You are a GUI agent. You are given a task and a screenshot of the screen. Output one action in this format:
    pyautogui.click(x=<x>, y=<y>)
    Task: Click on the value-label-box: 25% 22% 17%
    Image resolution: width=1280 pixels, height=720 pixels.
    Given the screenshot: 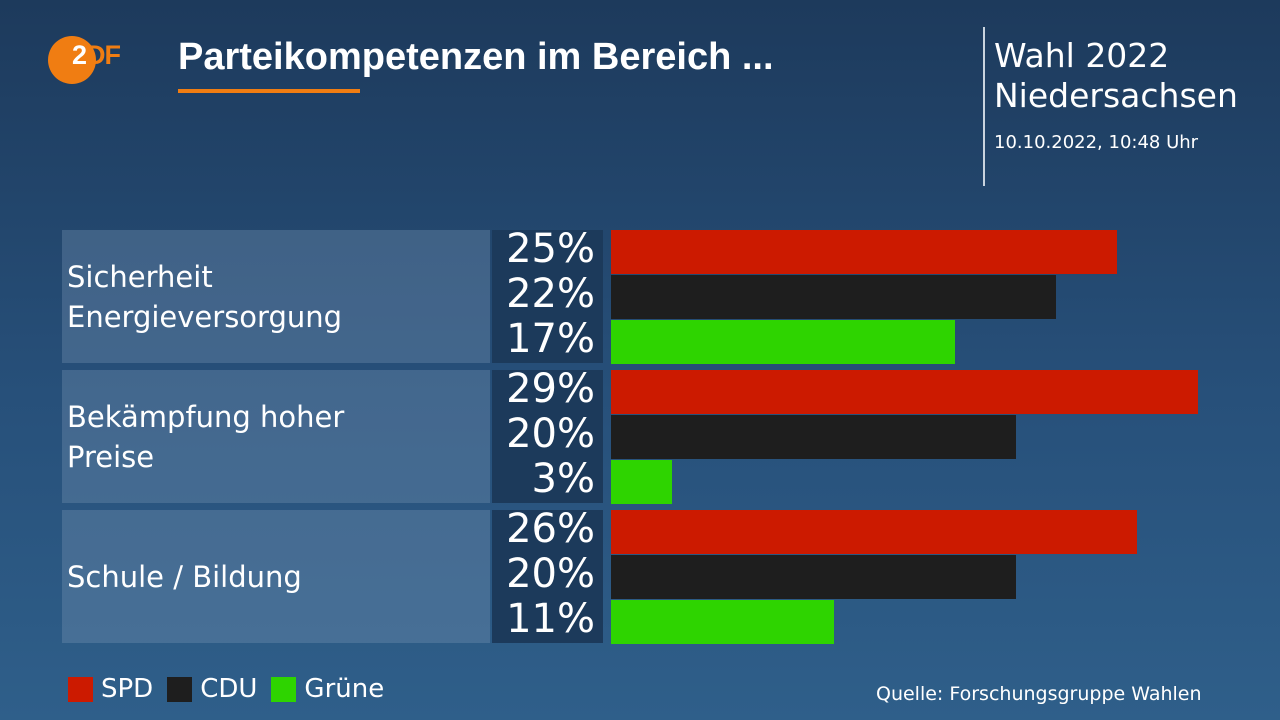 What is the action you would take?
    pyautogui.click(x=547, y=294)
    